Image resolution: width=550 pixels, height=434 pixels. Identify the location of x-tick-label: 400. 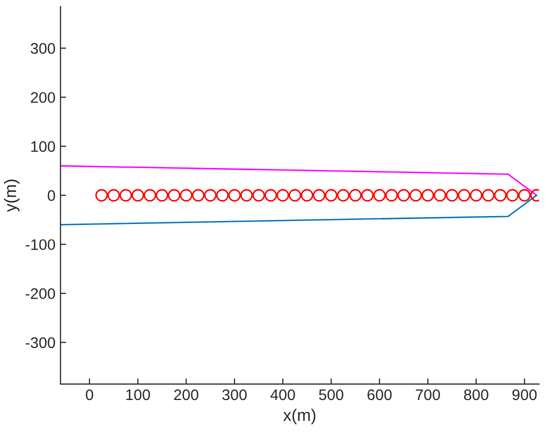
(282, 394).